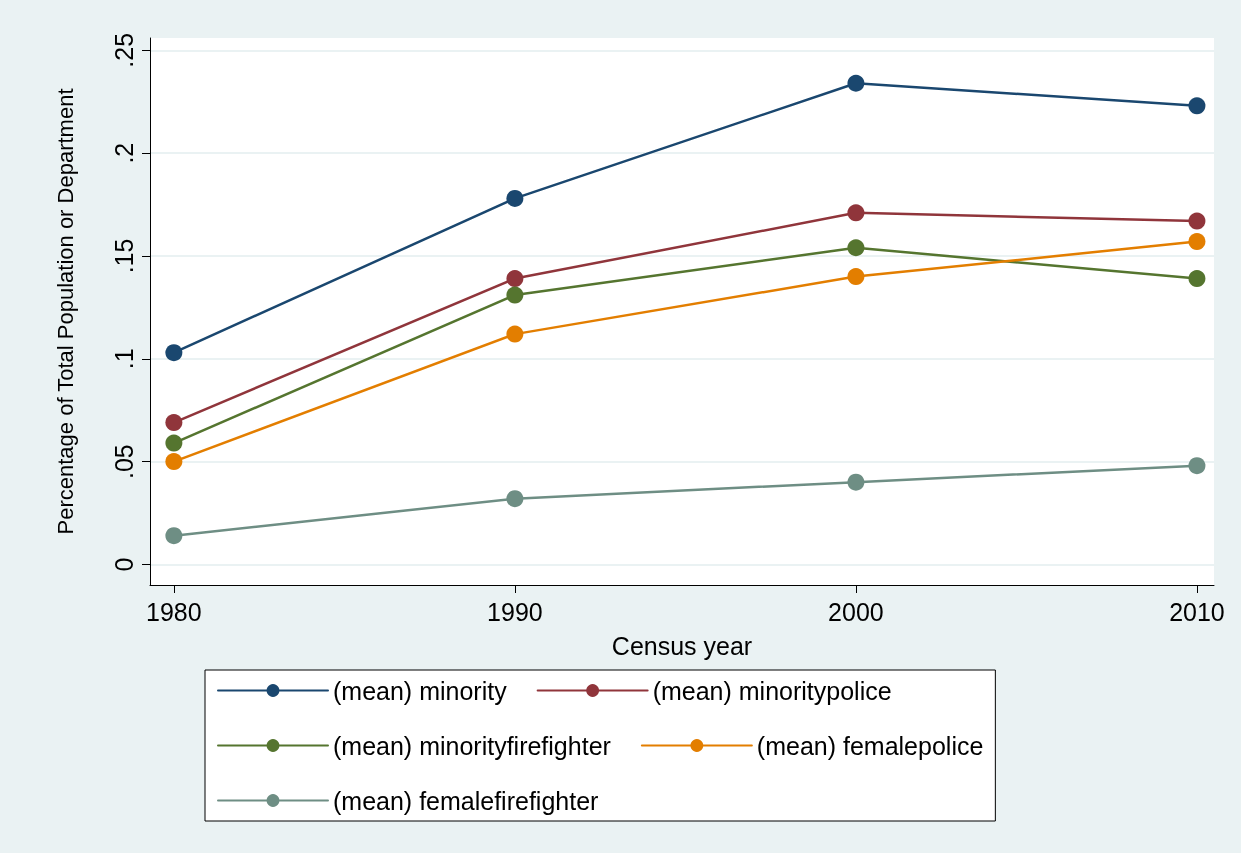 This screenshot has height=853, width=1241. Describe the element at coordinates (174, 611) in the screenshot. I see `x-tick-label: 1980` at that location.